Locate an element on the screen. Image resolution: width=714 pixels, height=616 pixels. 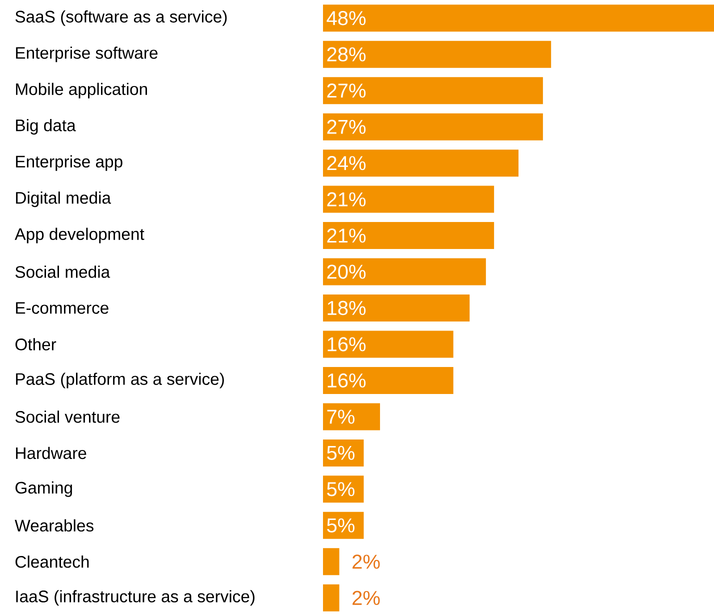
data-label: 28% is located at coordinates (346, 54).